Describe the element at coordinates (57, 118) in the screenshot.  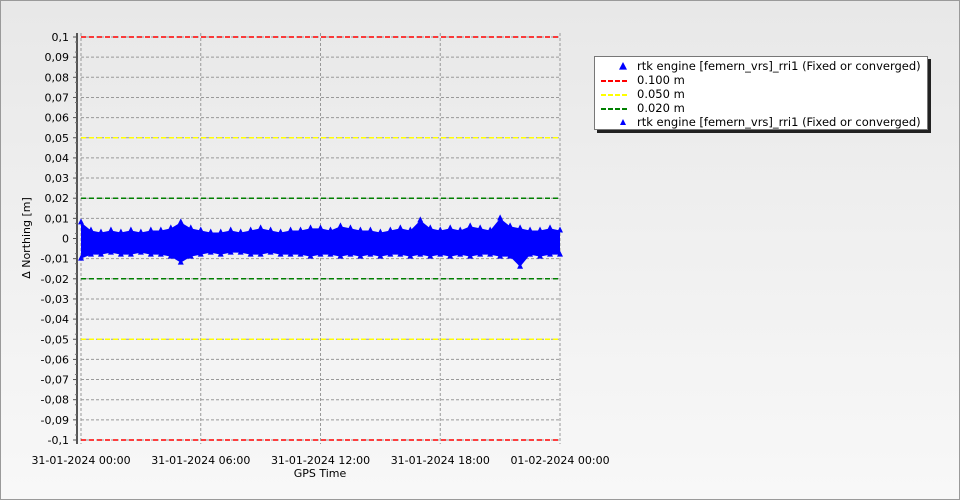
I see `y-tick-label: 0,06` at that location.